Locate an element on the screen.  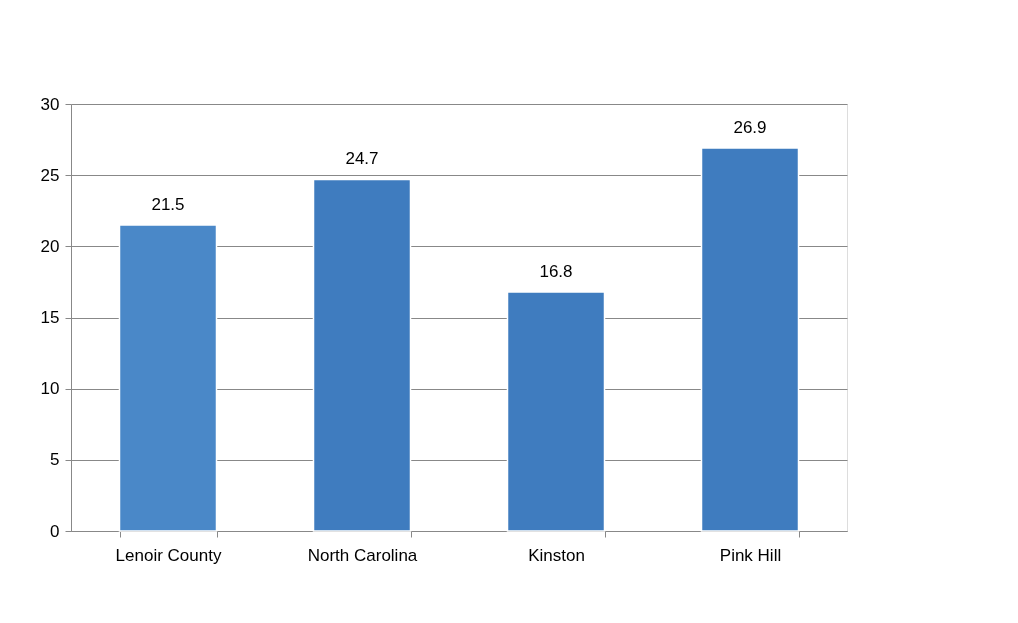
x-tick-label: Pink Hill is located at coordinates (750, 555).